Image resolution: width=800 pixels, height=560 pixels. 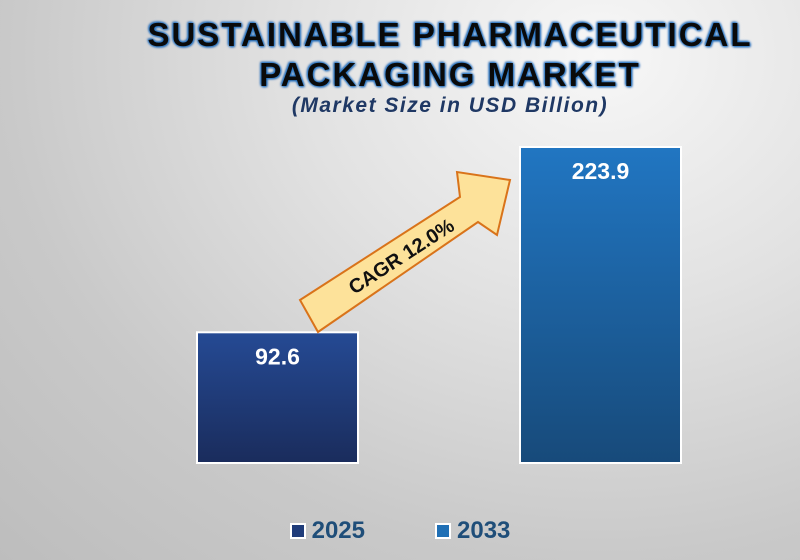 What do you see at coordinates (277, 356) in the screenshot?
I see `data-label-2025: 92.6` at bounding box center [277, 356].